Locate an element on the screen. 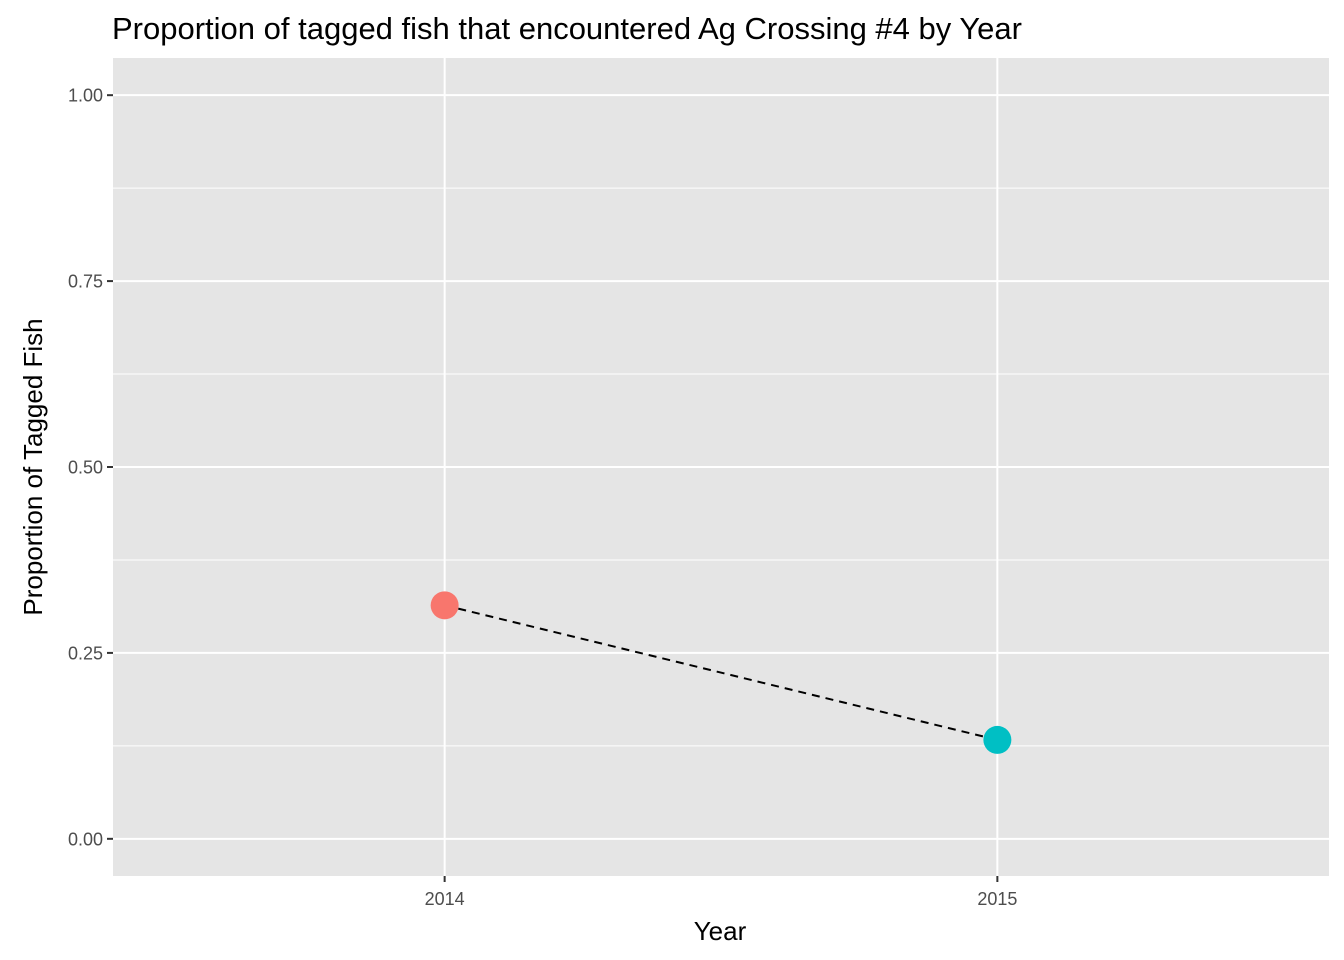  y-tick-label: 0.25 is located at coordinates (85, 653).